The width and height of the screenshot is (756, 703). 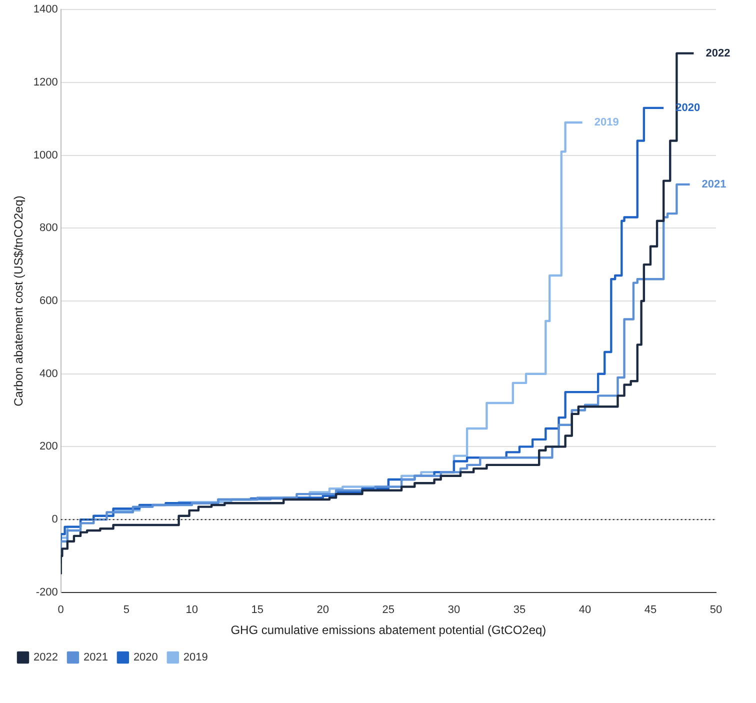 What do you see at coordinates (126, 610) in the screenshot?
I see `x-tick-label: 5` at bounding box center [126, 610].